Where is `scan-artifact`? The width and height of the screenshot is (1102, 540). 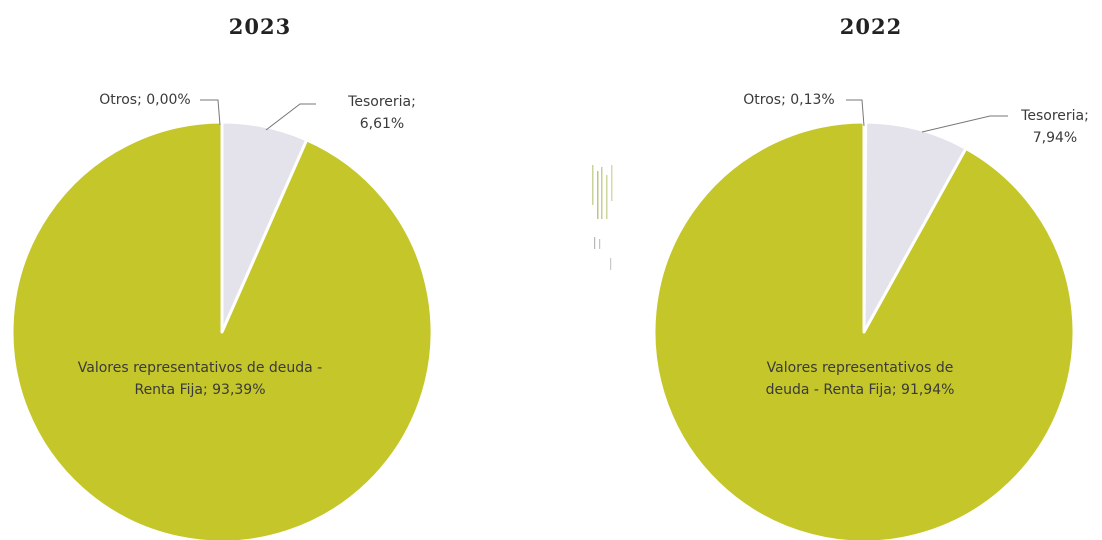
scan-artifact is located at coordinates (602, 217).